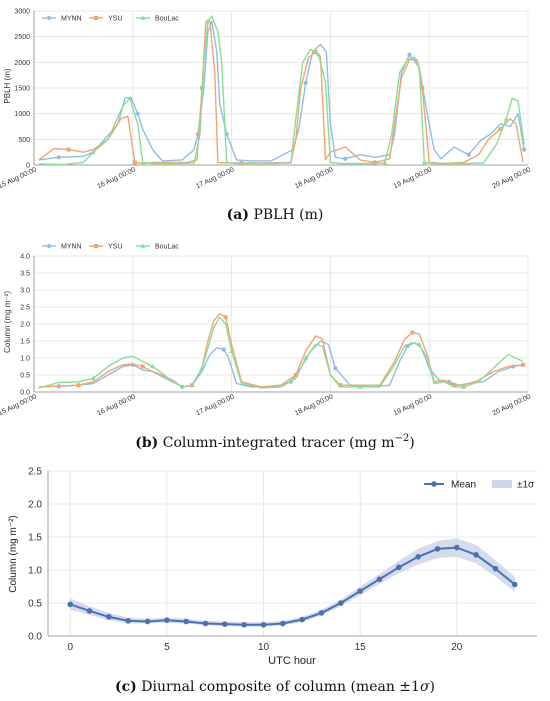 This screenshot has height=701, width=550. I want to click on panel-b-series, so click(282, 351).